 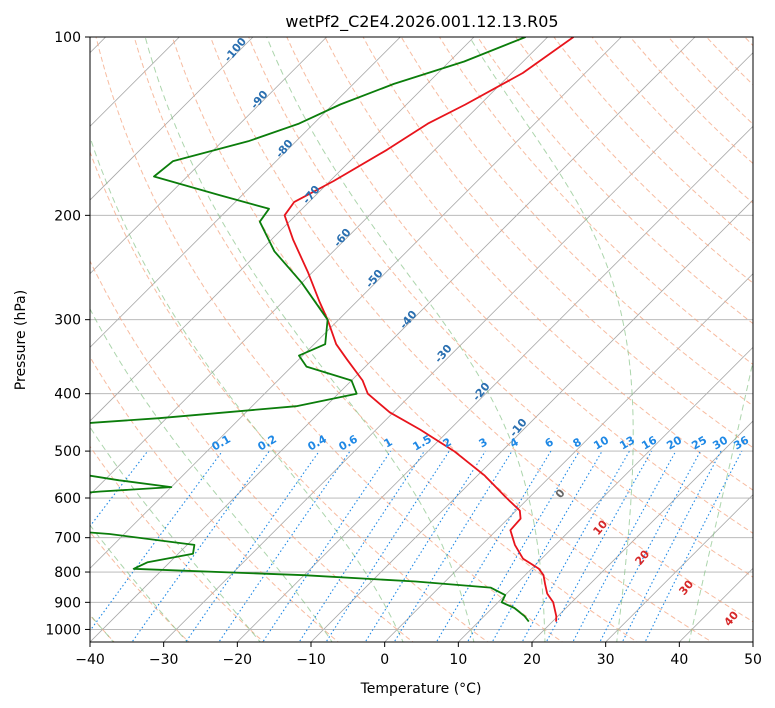 What do you see at coordinates (164, 660) in the screenshot?
I see `x-tick-label: −30` at bounding box center [164, 660].